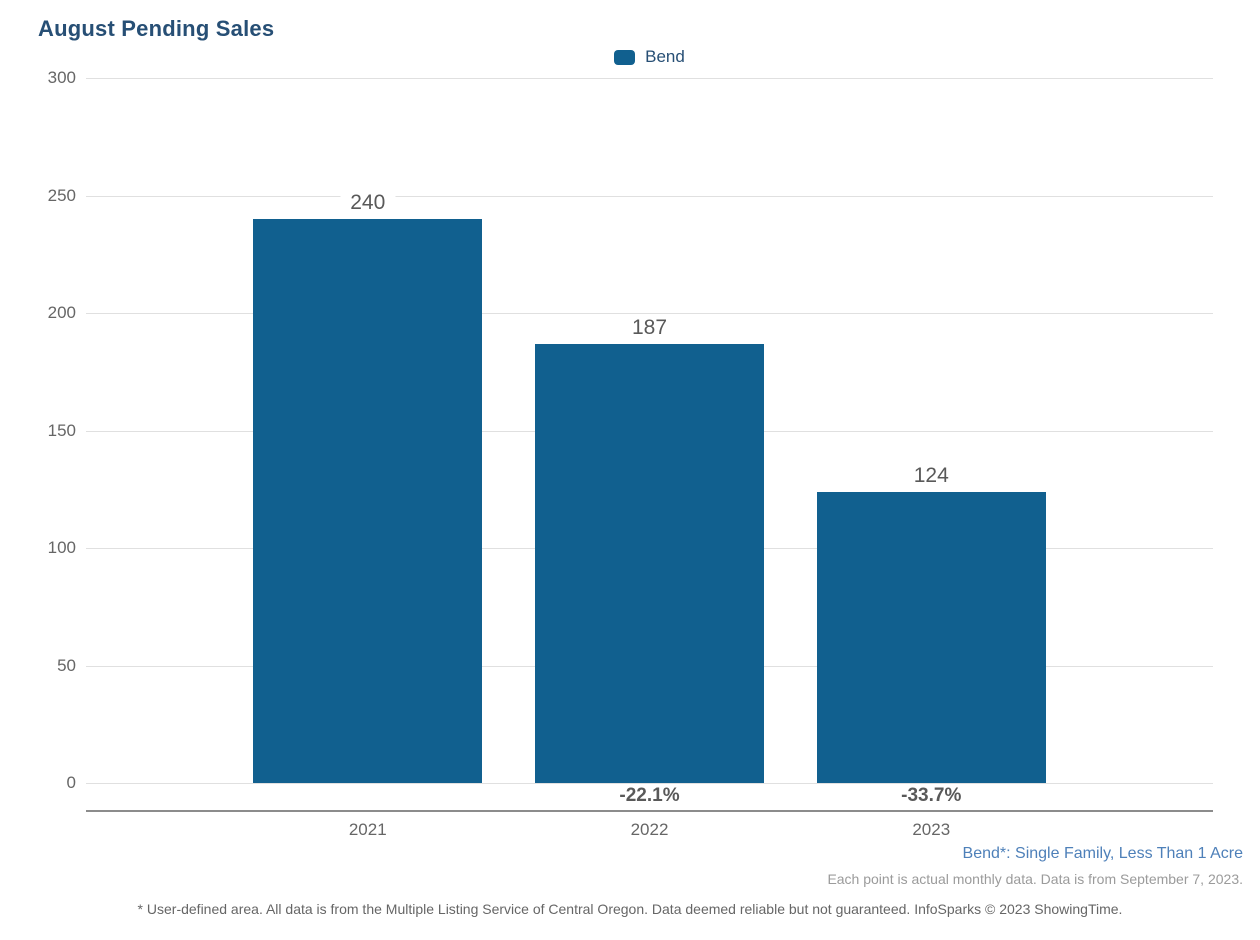 This screenshot has height=940, width=1260. I want to click on x-tick-label: 2023, so click(931, 829).